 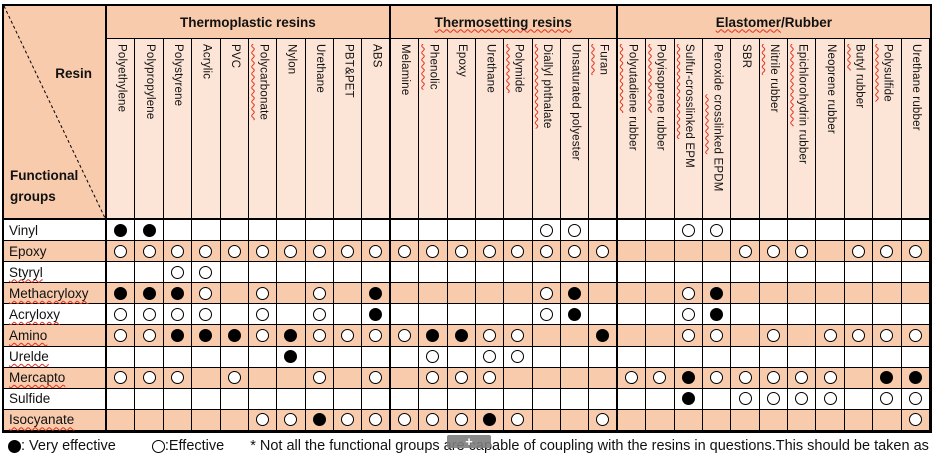 What do you see at coordinates (14, 446) in the screenshot?
I see `legend-very-effective-dot` at bounding box center [14, 446].